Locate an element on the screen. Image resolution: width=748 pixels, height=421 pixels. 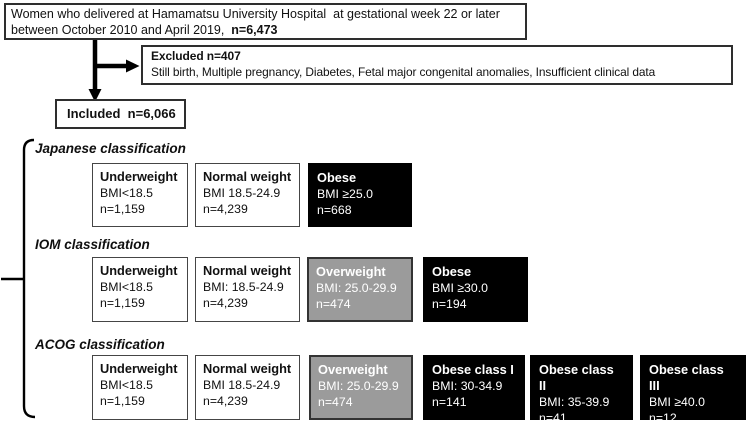
category-bmi-range: BMI: 30-34.9 is located at coordinates (467, 386).